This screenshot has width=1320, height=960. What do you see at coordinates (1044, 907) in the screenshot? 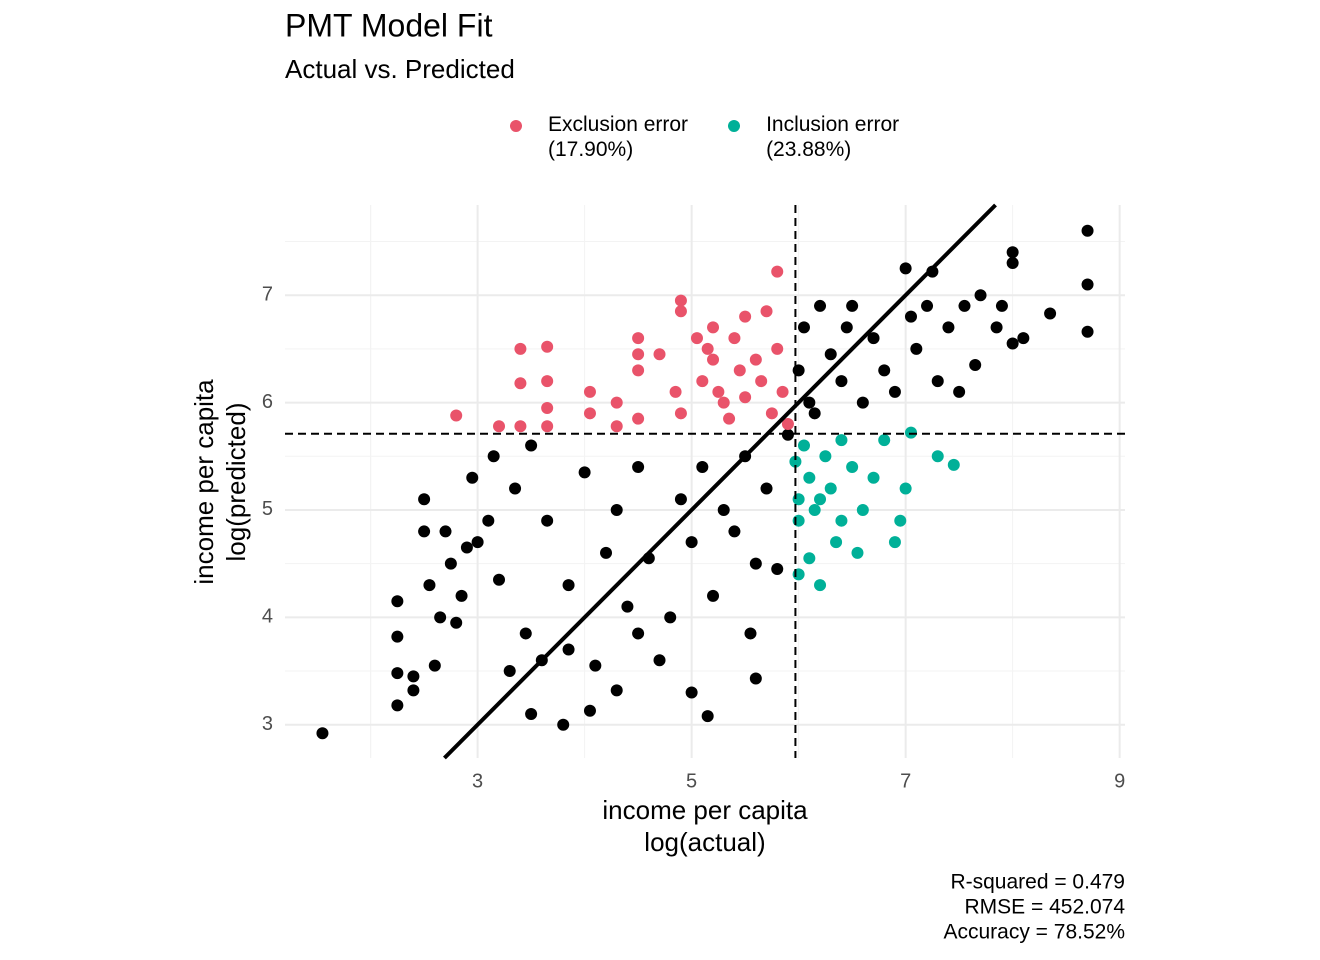
I see `annotation: RMSE = 452.074` at bounding box center [1044, 907].